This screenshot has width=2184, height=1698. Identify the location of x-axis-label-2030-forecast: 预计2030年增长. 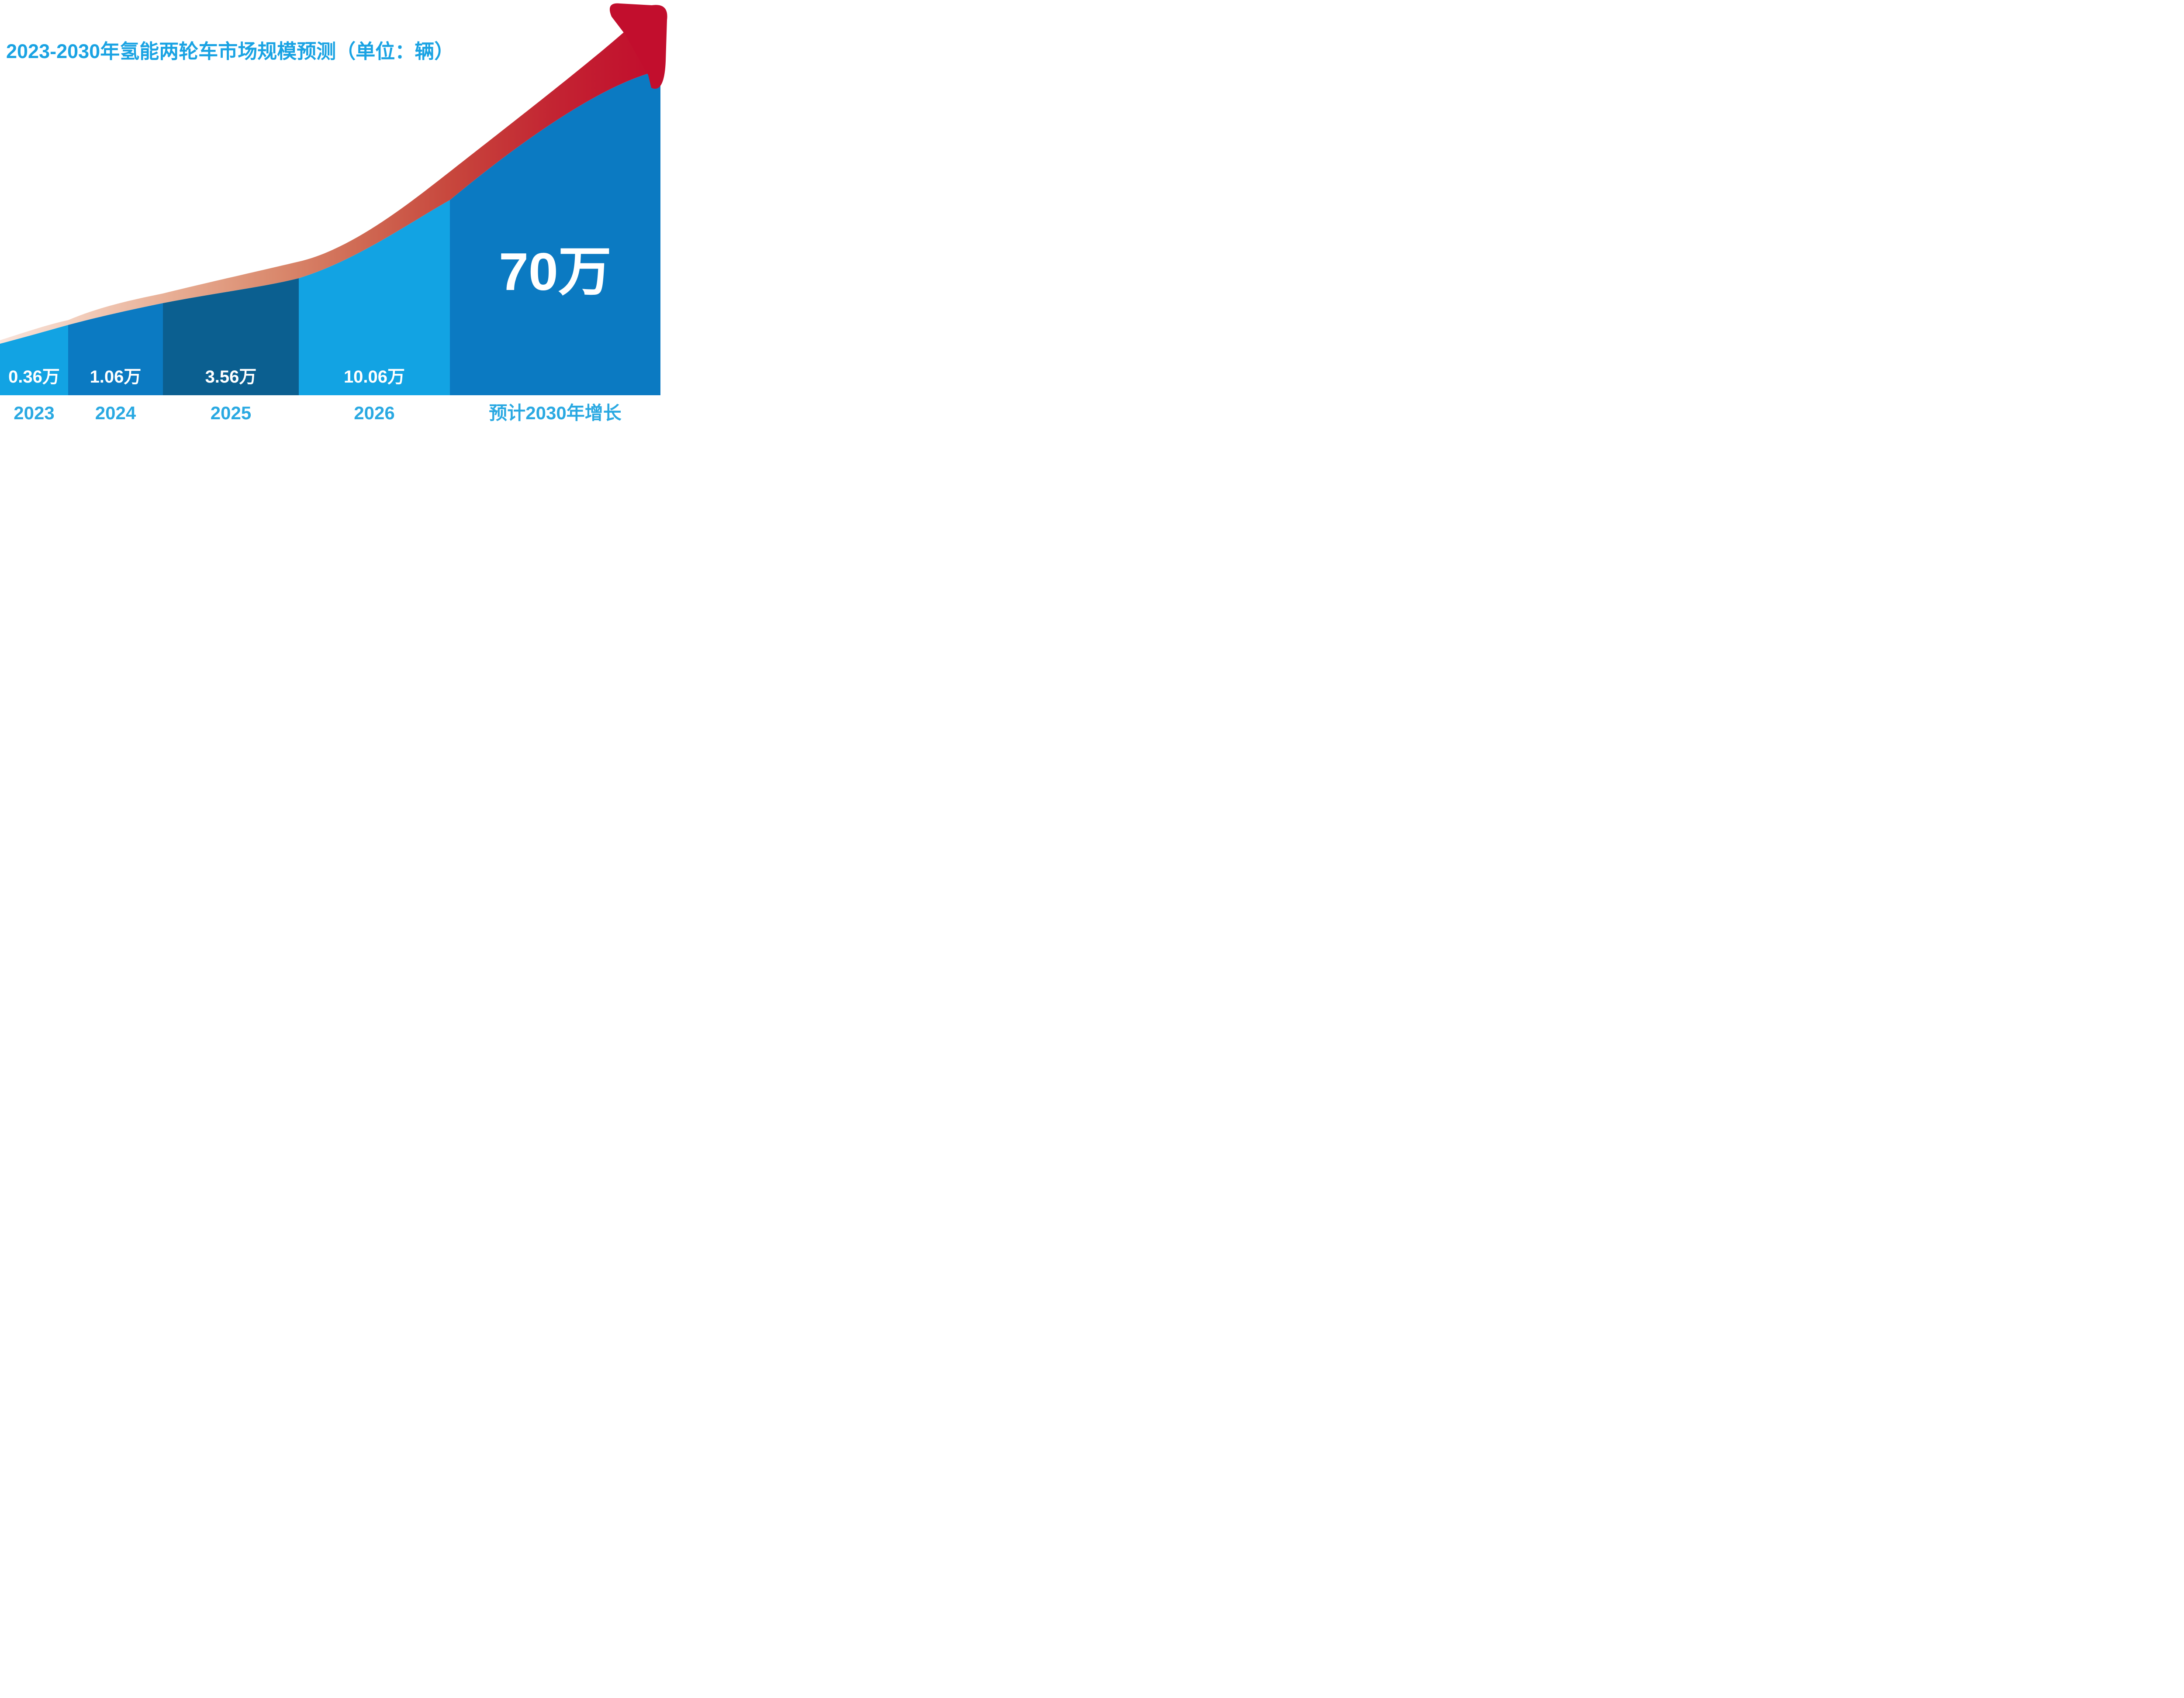
(555, 413).